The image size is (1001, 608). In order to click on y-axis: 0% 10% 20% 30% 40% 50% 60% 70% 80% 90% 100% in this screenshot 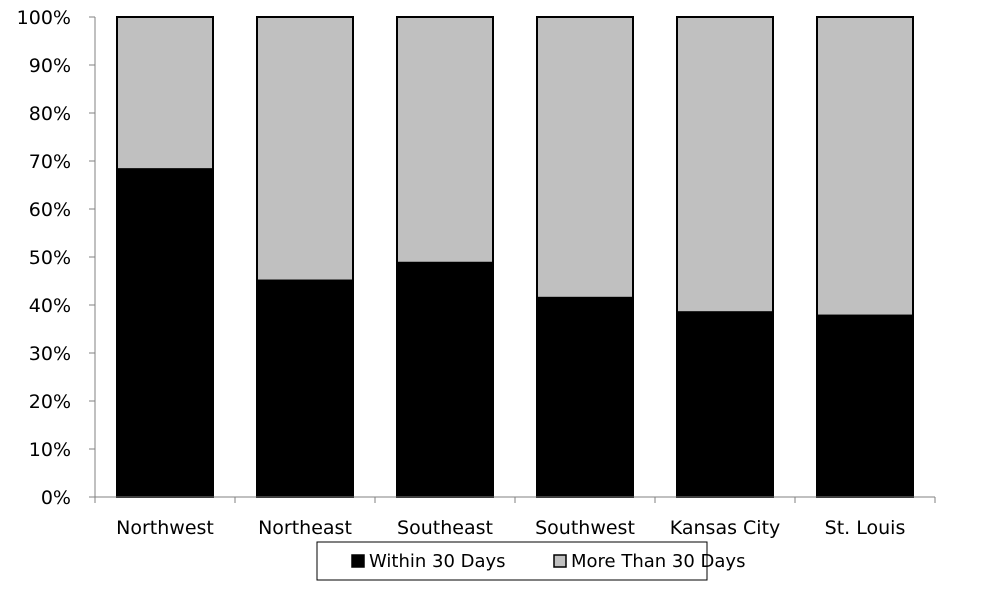, I will do `click(56, 258)`.